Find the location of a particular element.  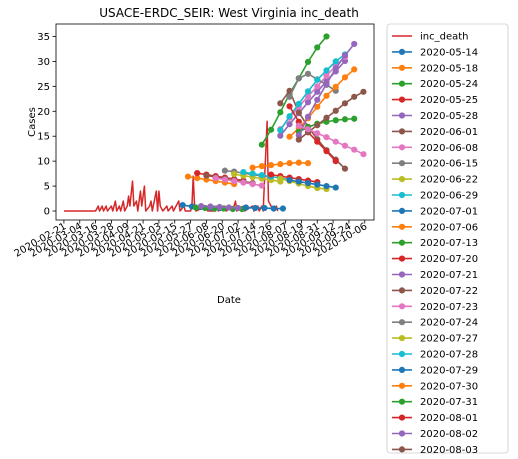

y-axis: 0 5 10 15 20 25 30 35 is located at coordinates (46, 125).